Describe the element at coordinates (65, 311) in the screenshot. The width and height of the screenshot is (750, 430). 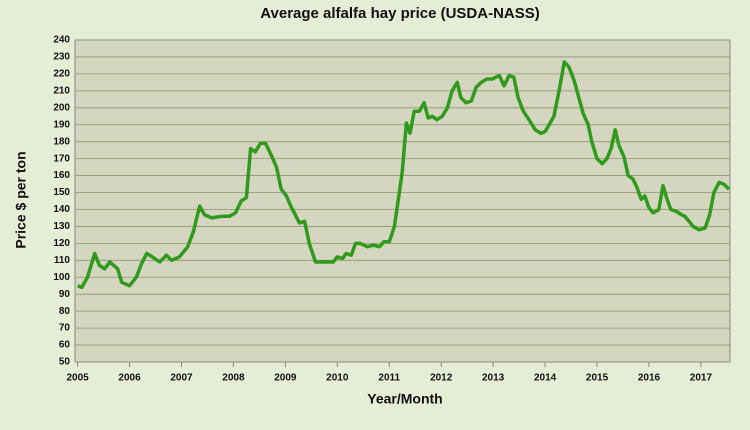
I see `y-tick-label: 80` at that location.